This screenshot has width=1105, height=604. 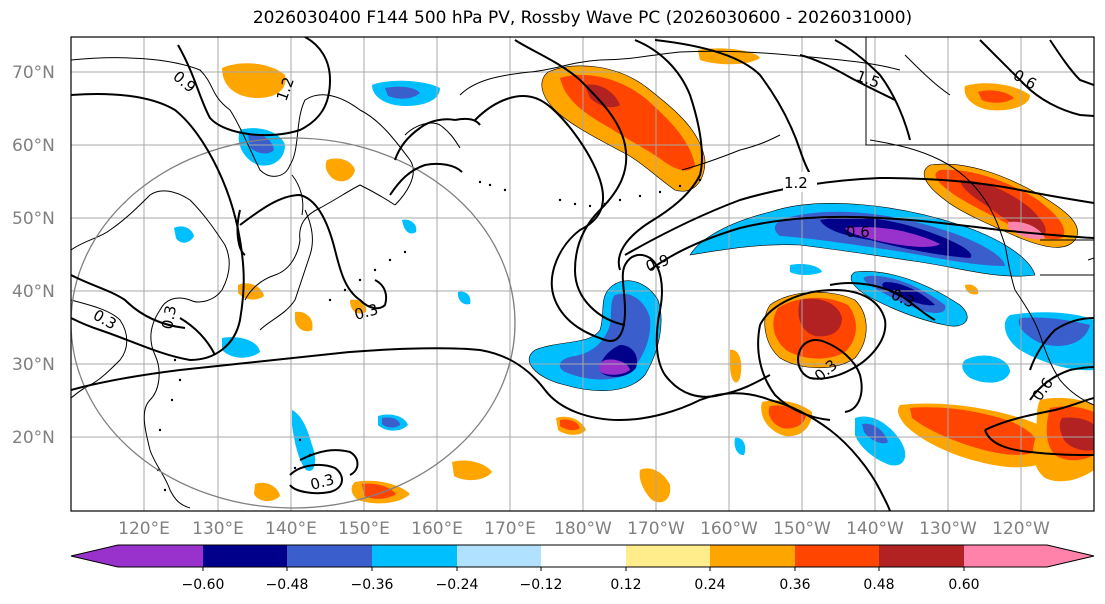 I want to click on colorbar-extend-min, so click(x=94, y=556).